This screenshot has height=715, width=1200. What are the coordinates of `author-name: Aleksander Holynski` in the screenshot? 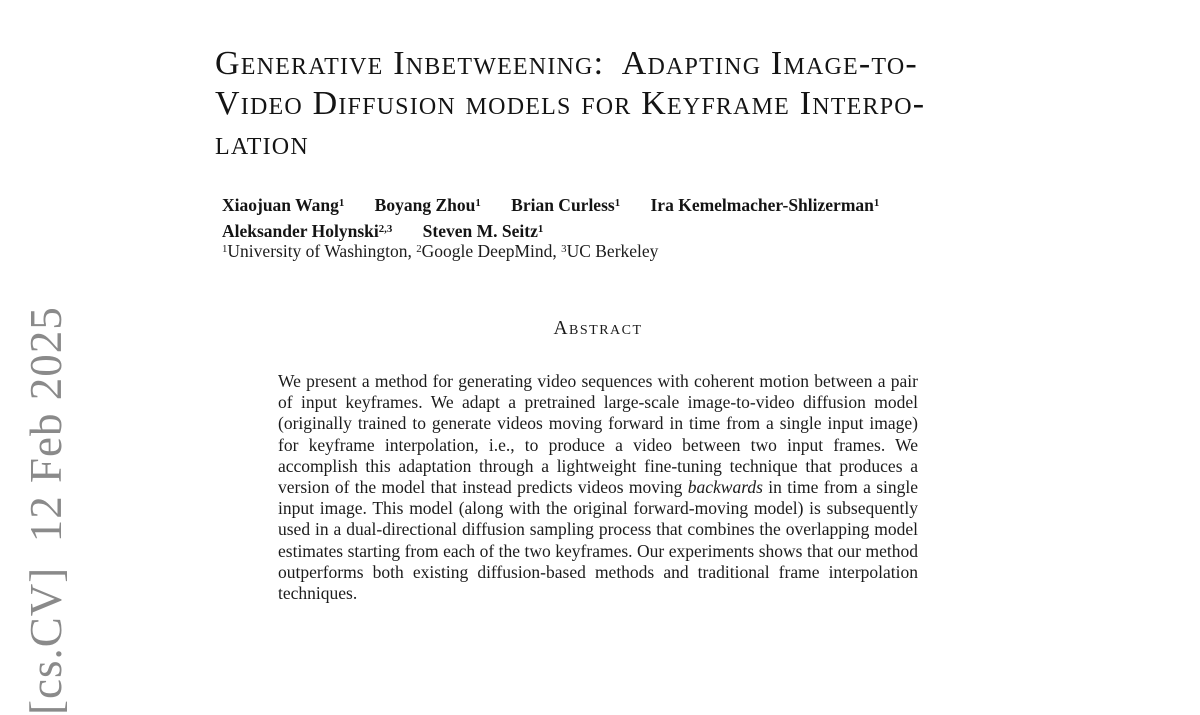 It's located at (300, 231).